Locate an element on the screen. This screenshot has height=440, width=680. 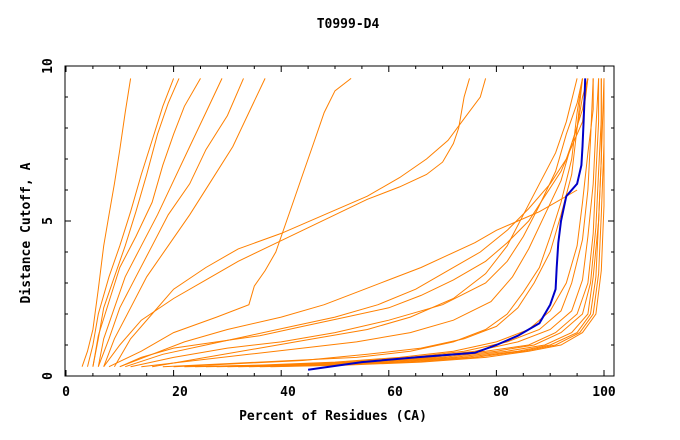
y-tick-label: 5 is located at coordinates (48, 221).